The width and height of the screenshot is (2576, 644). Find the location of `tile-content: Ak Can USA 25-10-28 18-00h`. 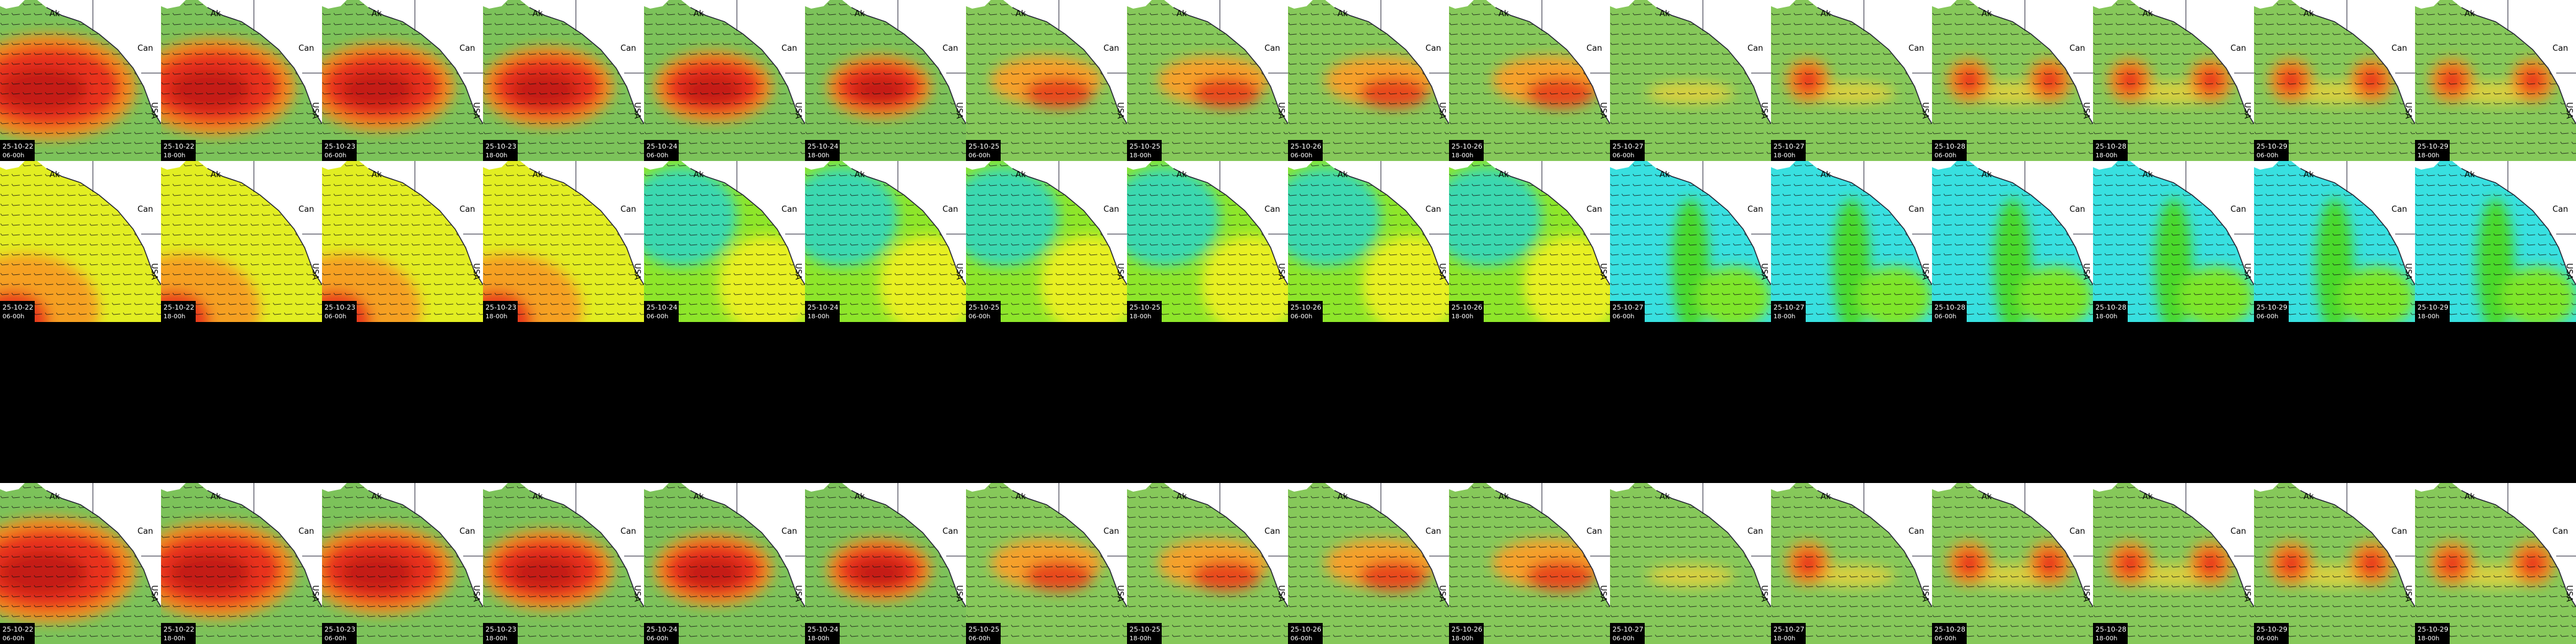

tile-content: Ak Can USA 25-10-28 18-00h is located at coordinates (2173, 80).